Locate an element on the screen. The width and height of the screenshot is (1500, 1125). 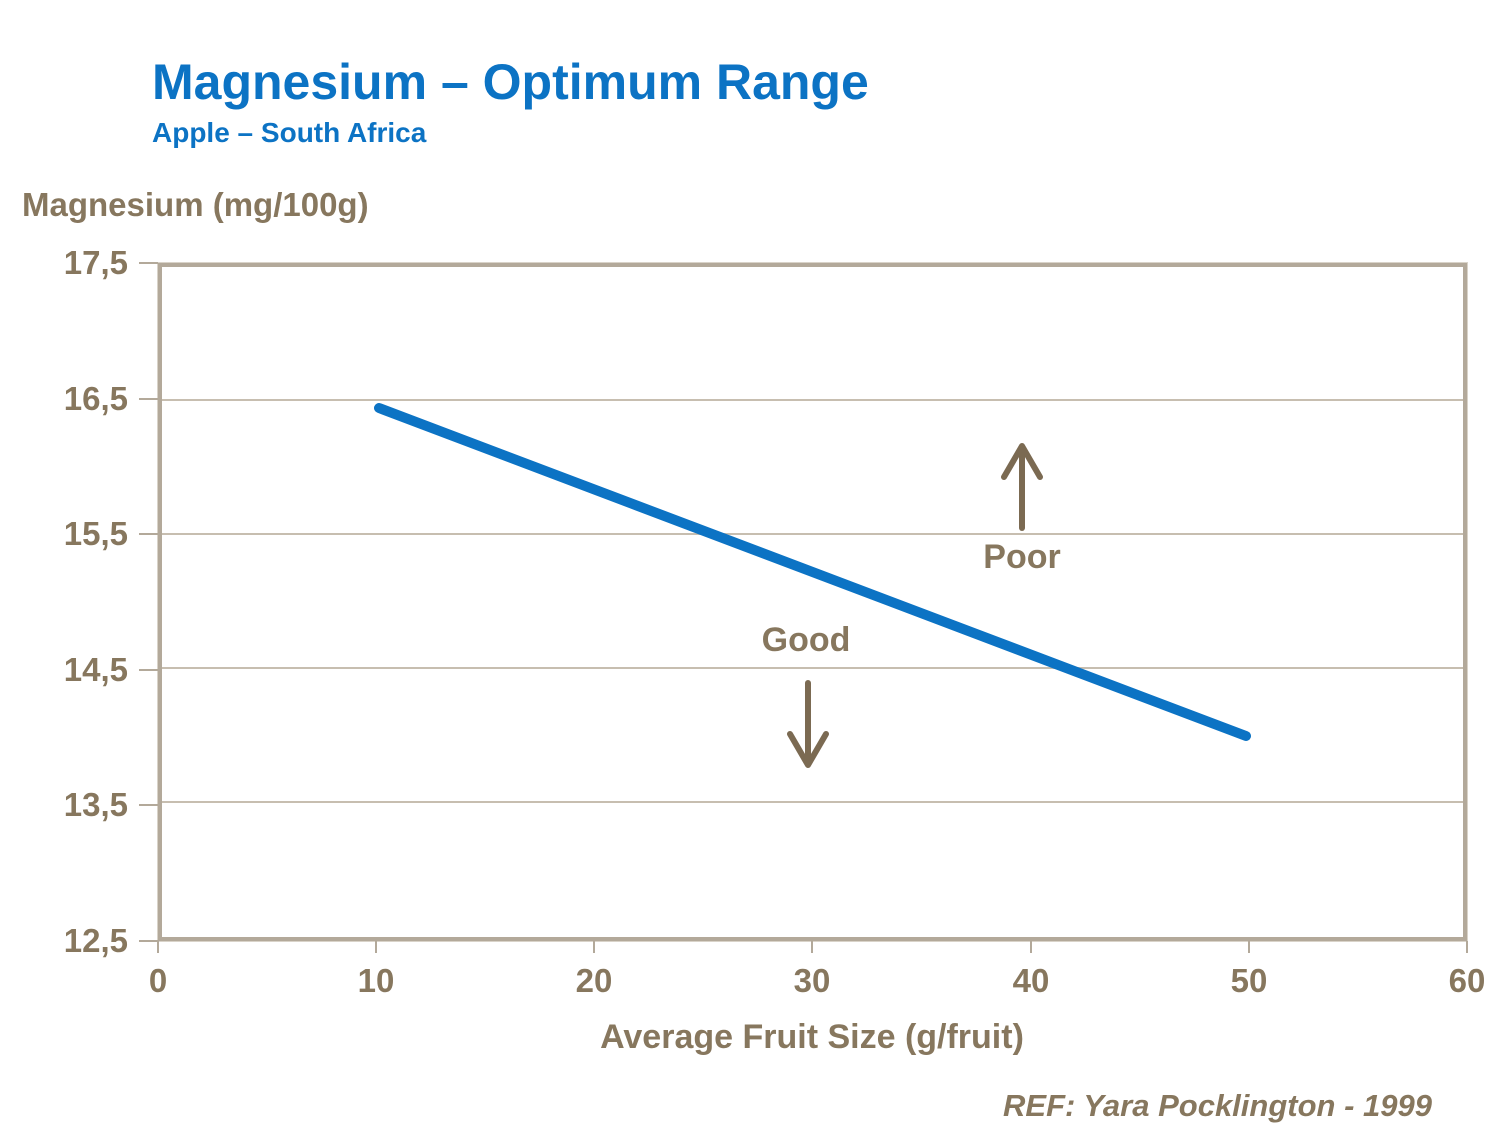
y-tick-label: 12,5 is located at coordinates (95, 940).